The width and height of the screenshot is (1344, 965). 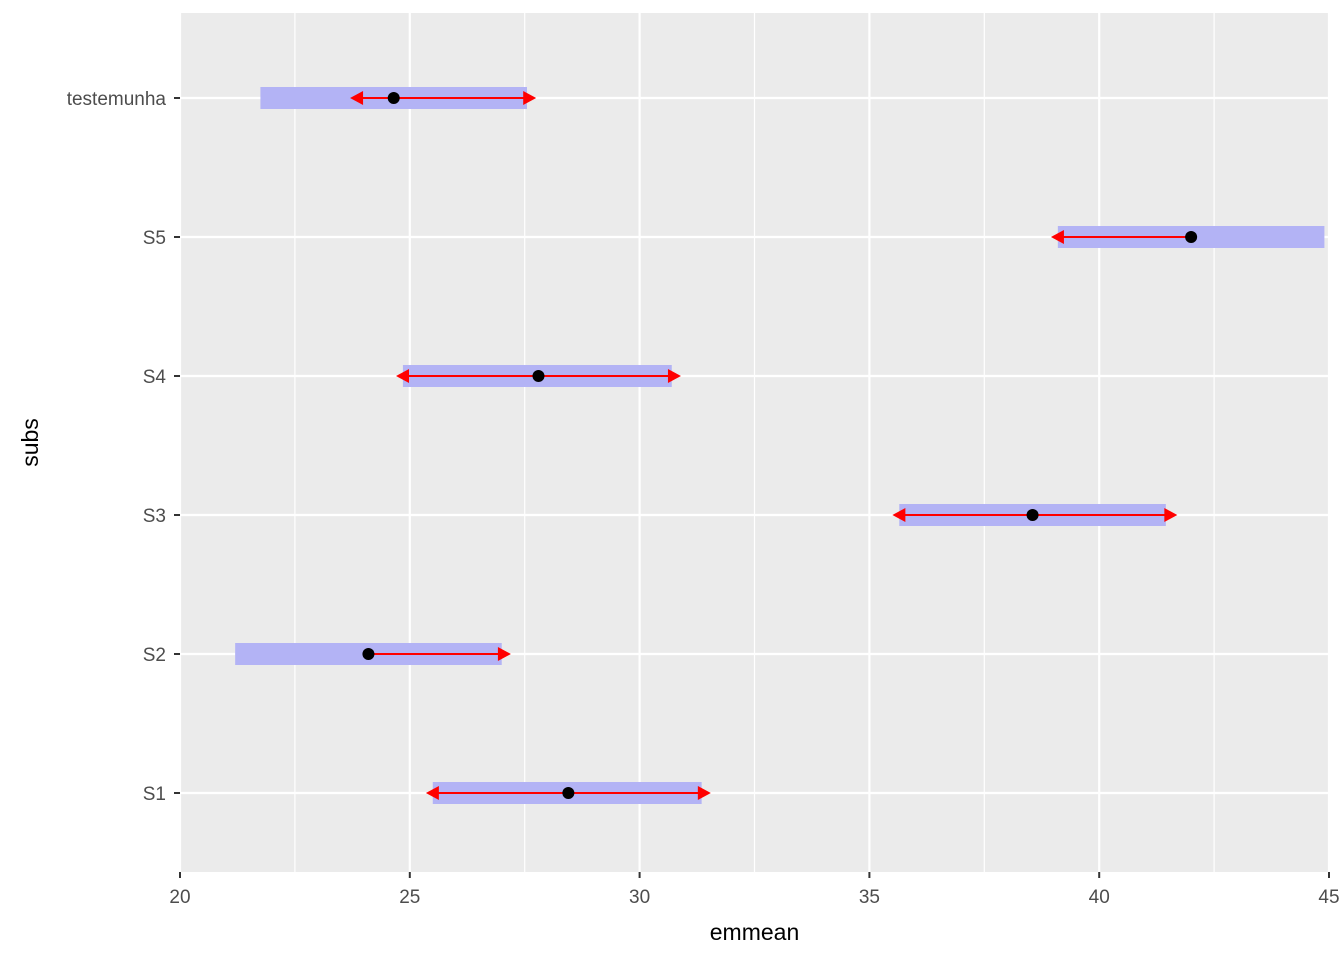 I want to click on point-testemunha, so click(x=393, y=98).